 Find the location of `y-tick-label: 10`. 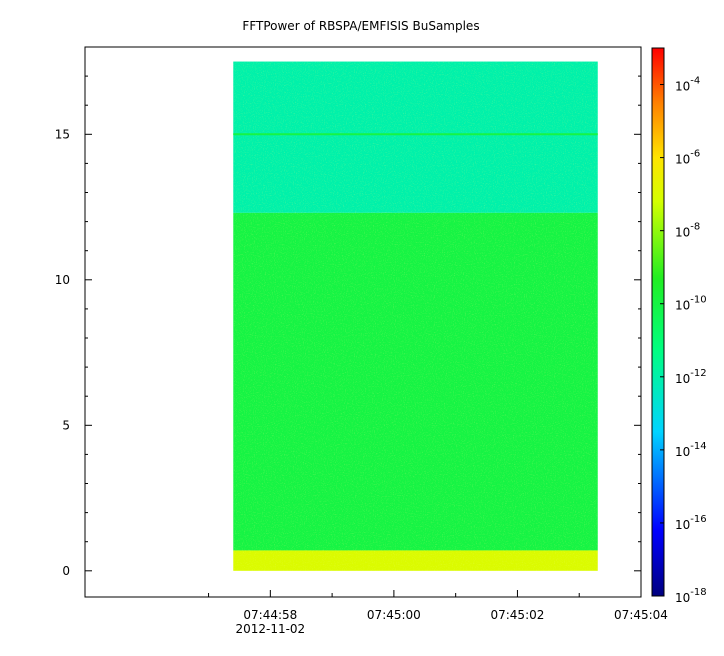

y-tick-label: 10 is located at coordinates (62, 280).